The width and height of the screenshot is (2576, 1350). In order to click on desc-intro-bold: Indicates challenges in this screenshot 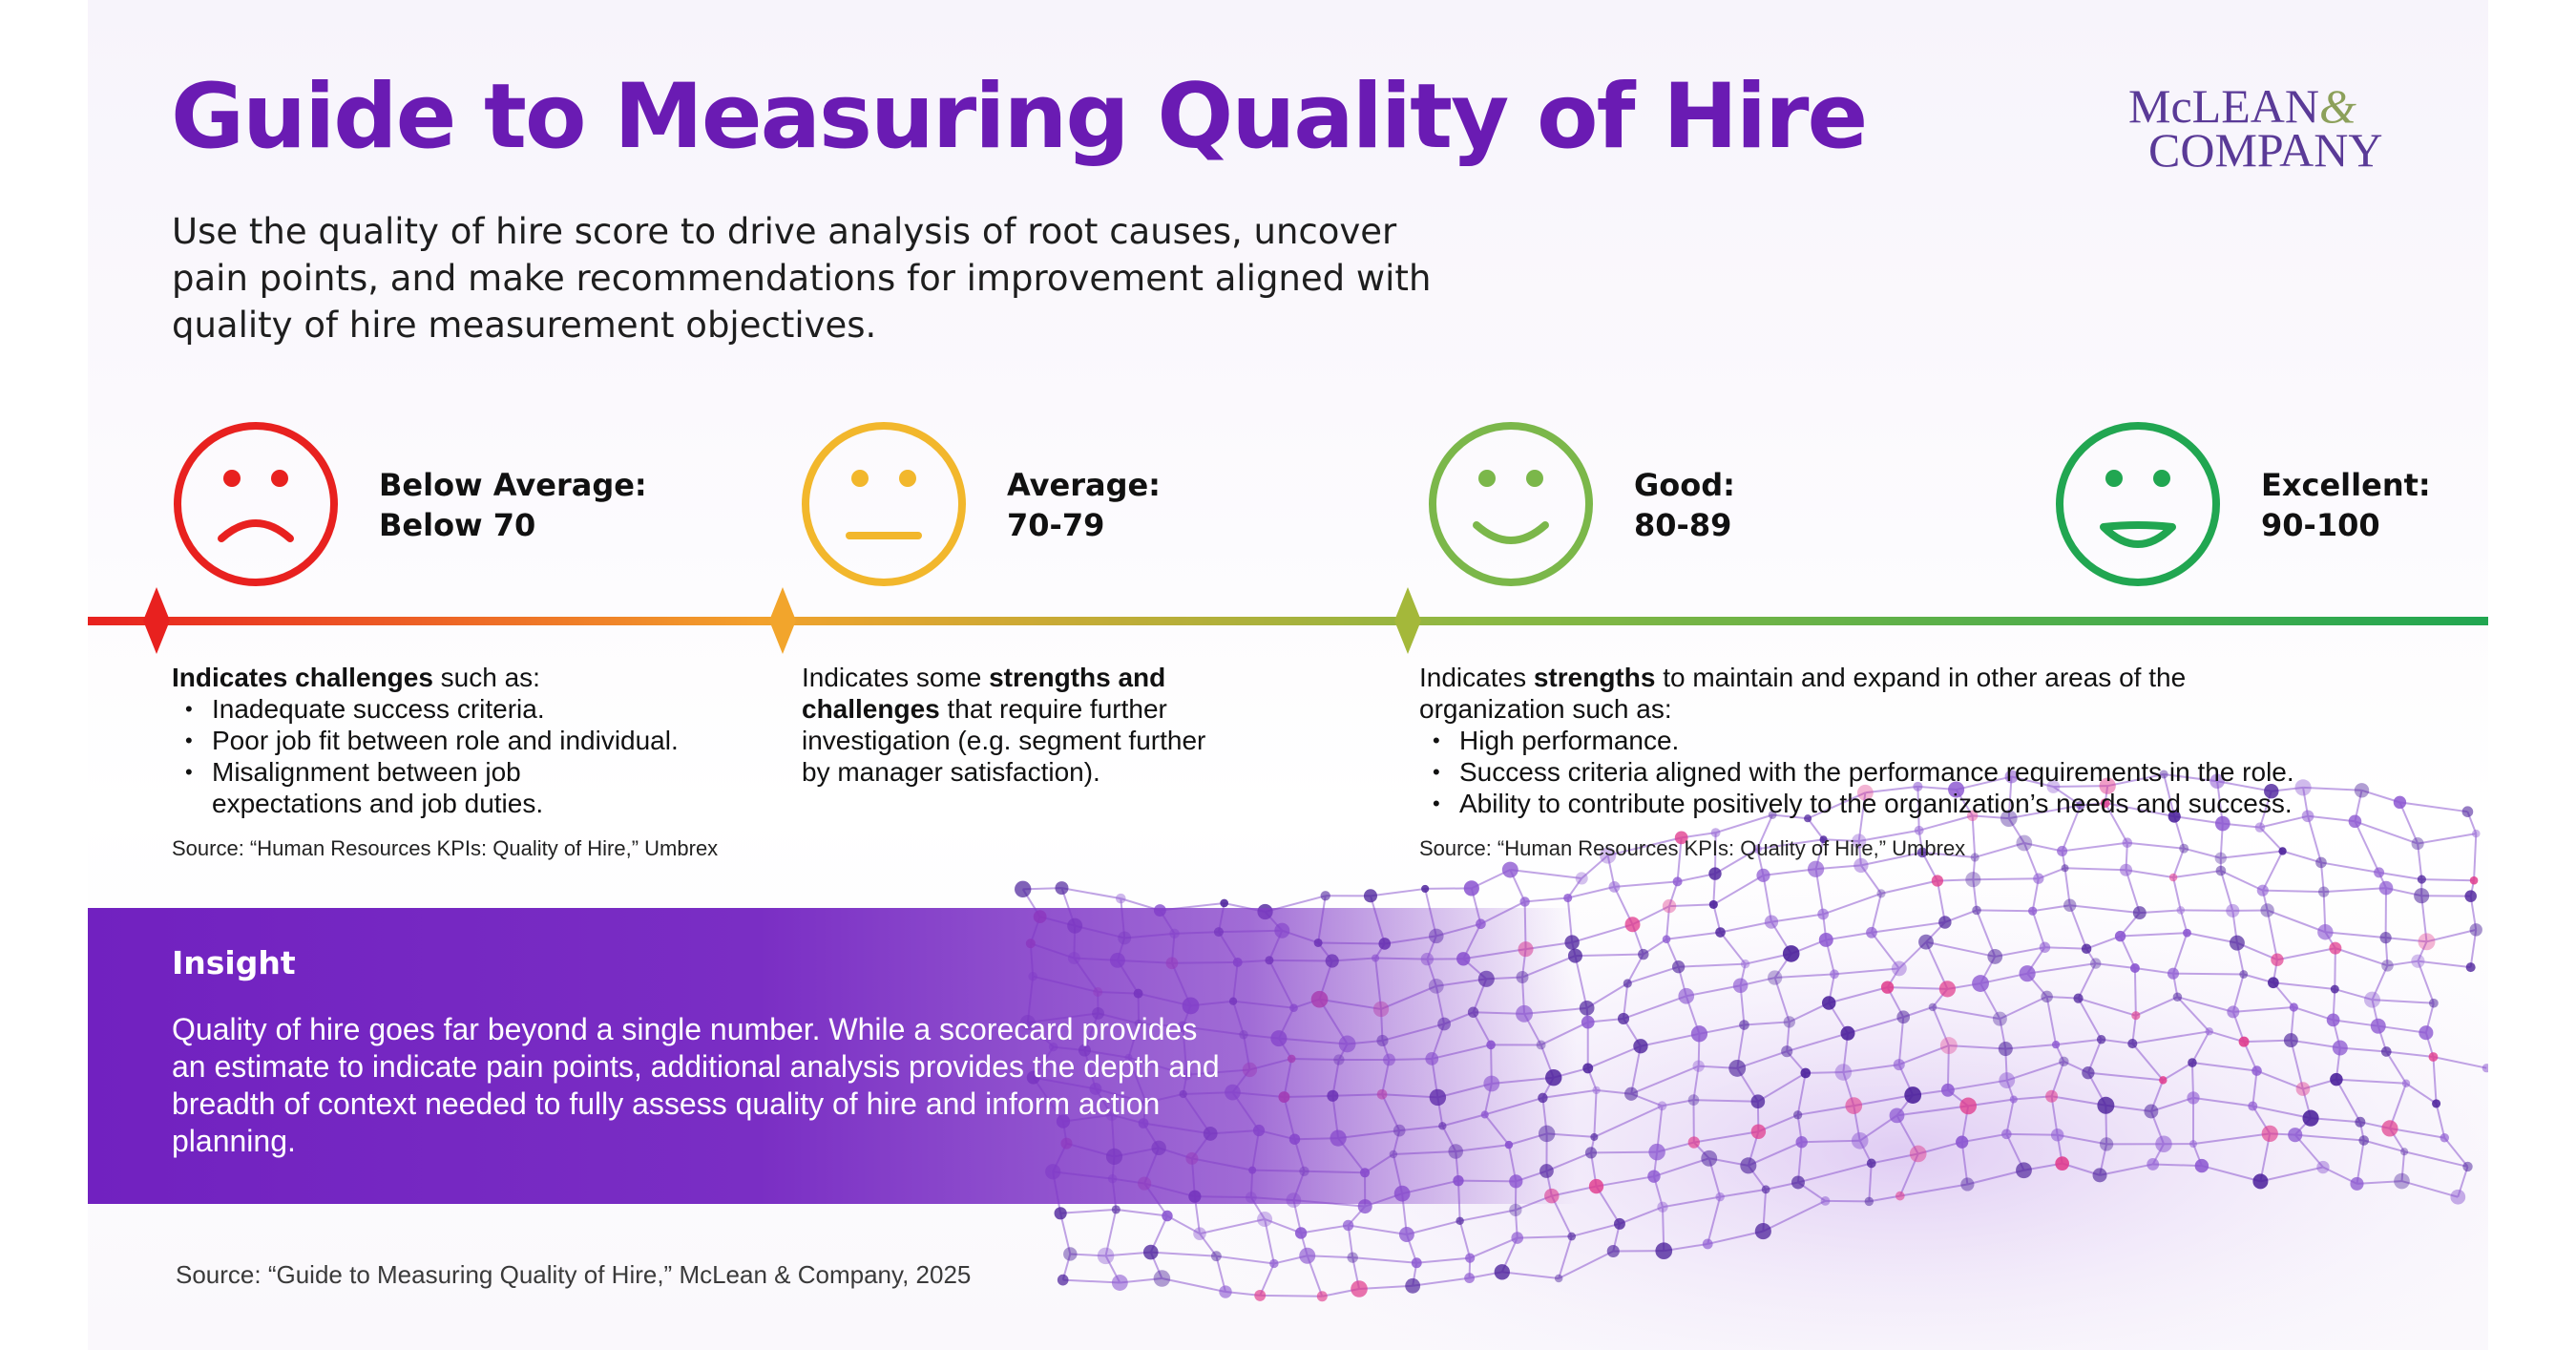, I will do `click(302, 677)`.